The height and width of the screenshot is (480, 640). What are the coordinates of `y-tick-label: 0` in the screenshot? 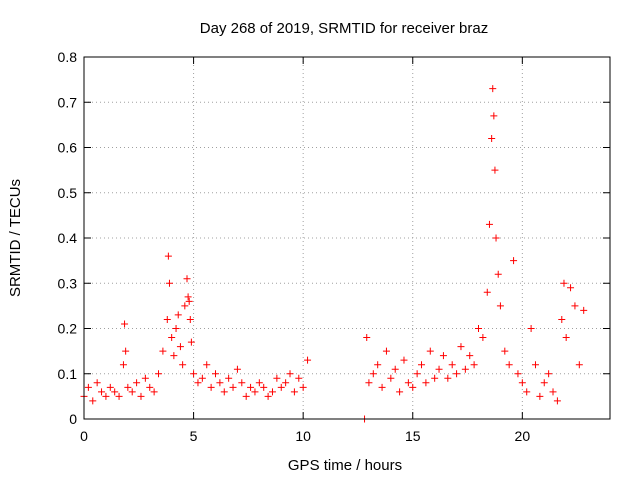 It's located at (73, 419).